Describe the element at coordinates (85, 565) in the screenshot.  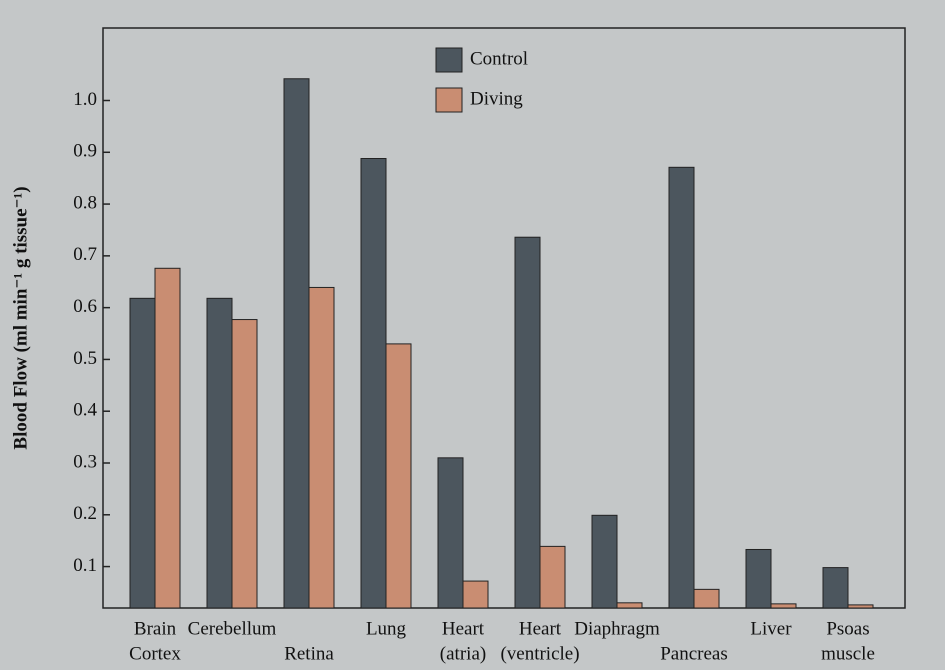
I see `y-tick-label: 0.1` at that location.